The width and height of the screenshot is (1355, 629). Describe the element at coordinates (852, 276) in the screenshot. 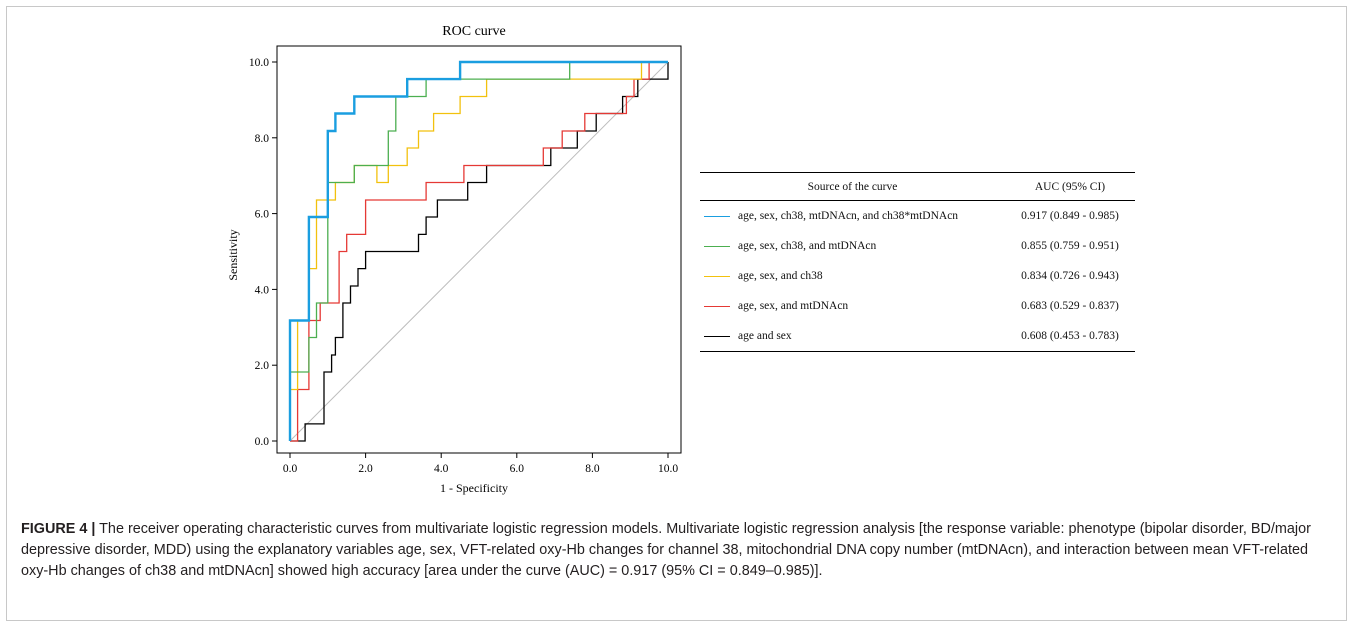

I see `row-source: age, sex, and ch38` at that location.